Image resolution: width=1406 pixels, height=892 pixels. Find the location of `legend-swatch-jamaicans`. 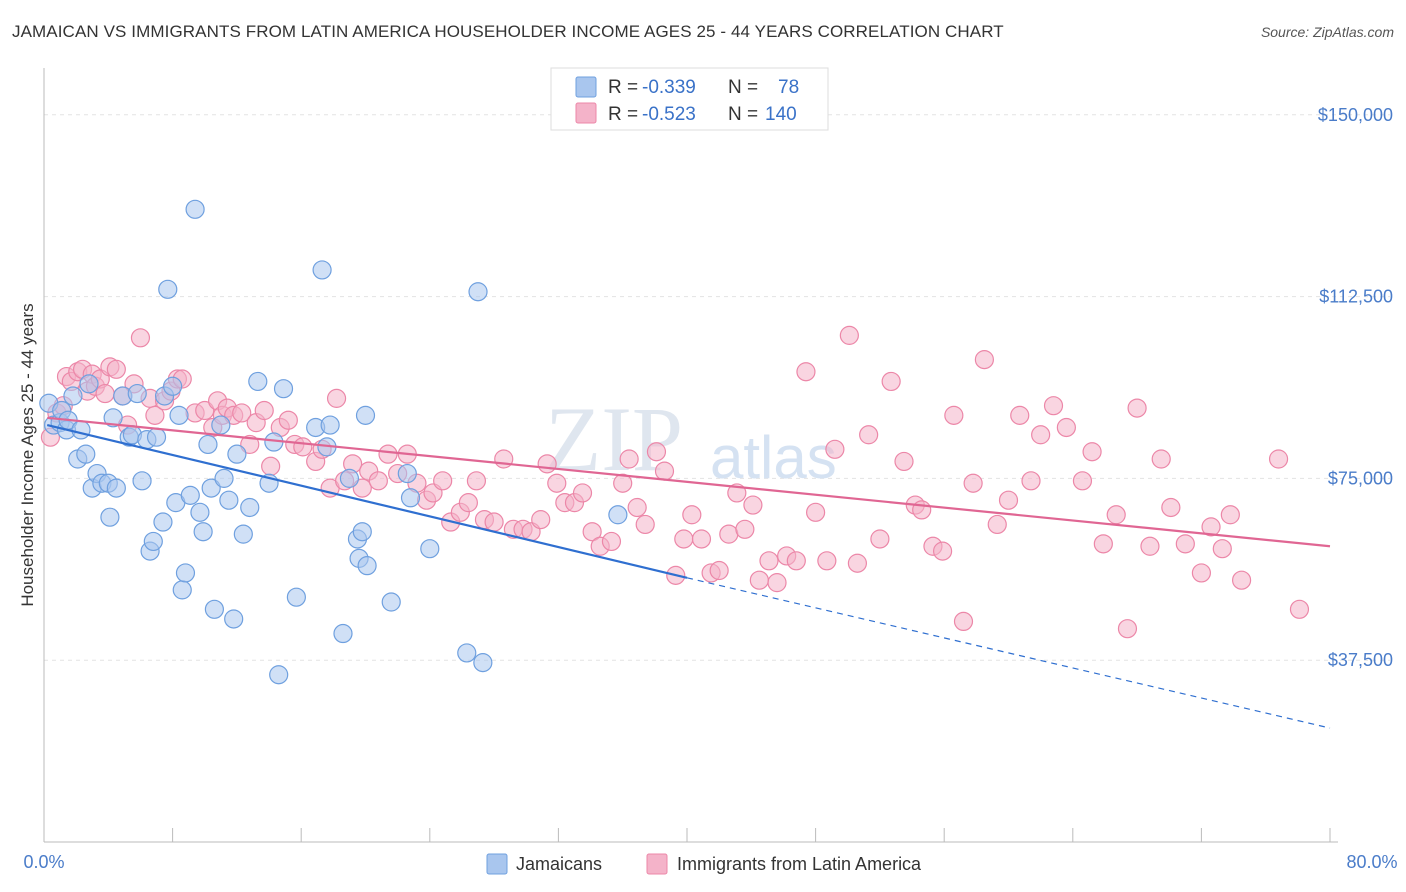

legend-swatch-jamaicans is located at coordinates (586, 87).